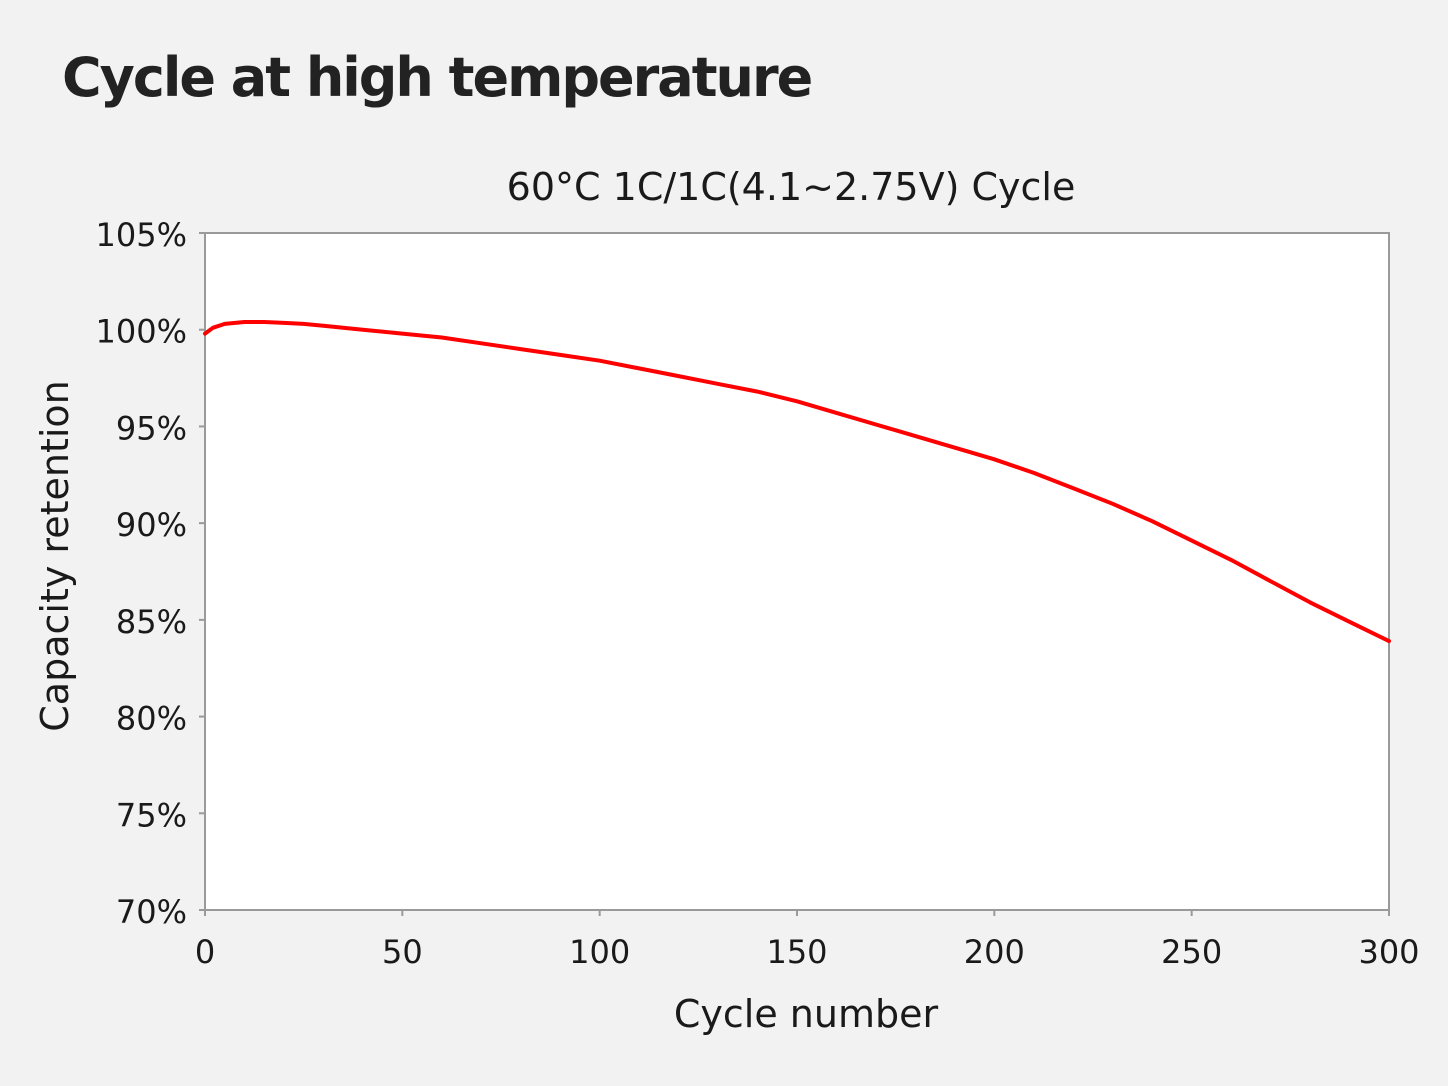 This screenshot has width=1448, height=1086. I want to click on x-tick-label: 200, so click(994, 952).